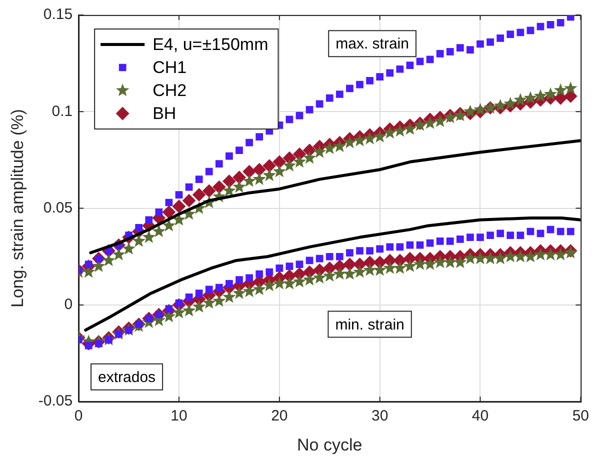  What do you see at coordinates (369, 325) in the screenshot?
I see `annotation: min. strain` at bounding box center [369, 325].